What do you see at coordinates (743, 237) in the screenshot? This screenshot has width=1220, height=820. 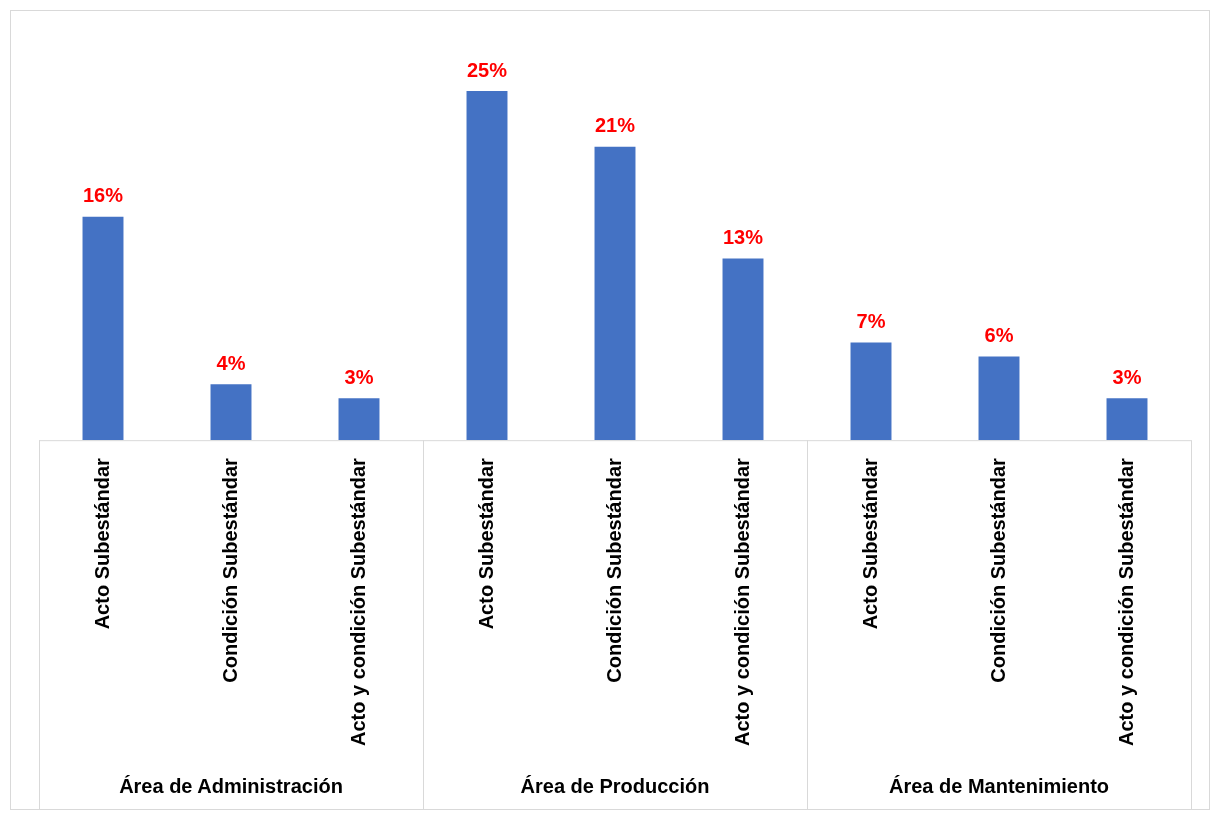 I see `data-label: 13%` at bounding box center [743, 237].